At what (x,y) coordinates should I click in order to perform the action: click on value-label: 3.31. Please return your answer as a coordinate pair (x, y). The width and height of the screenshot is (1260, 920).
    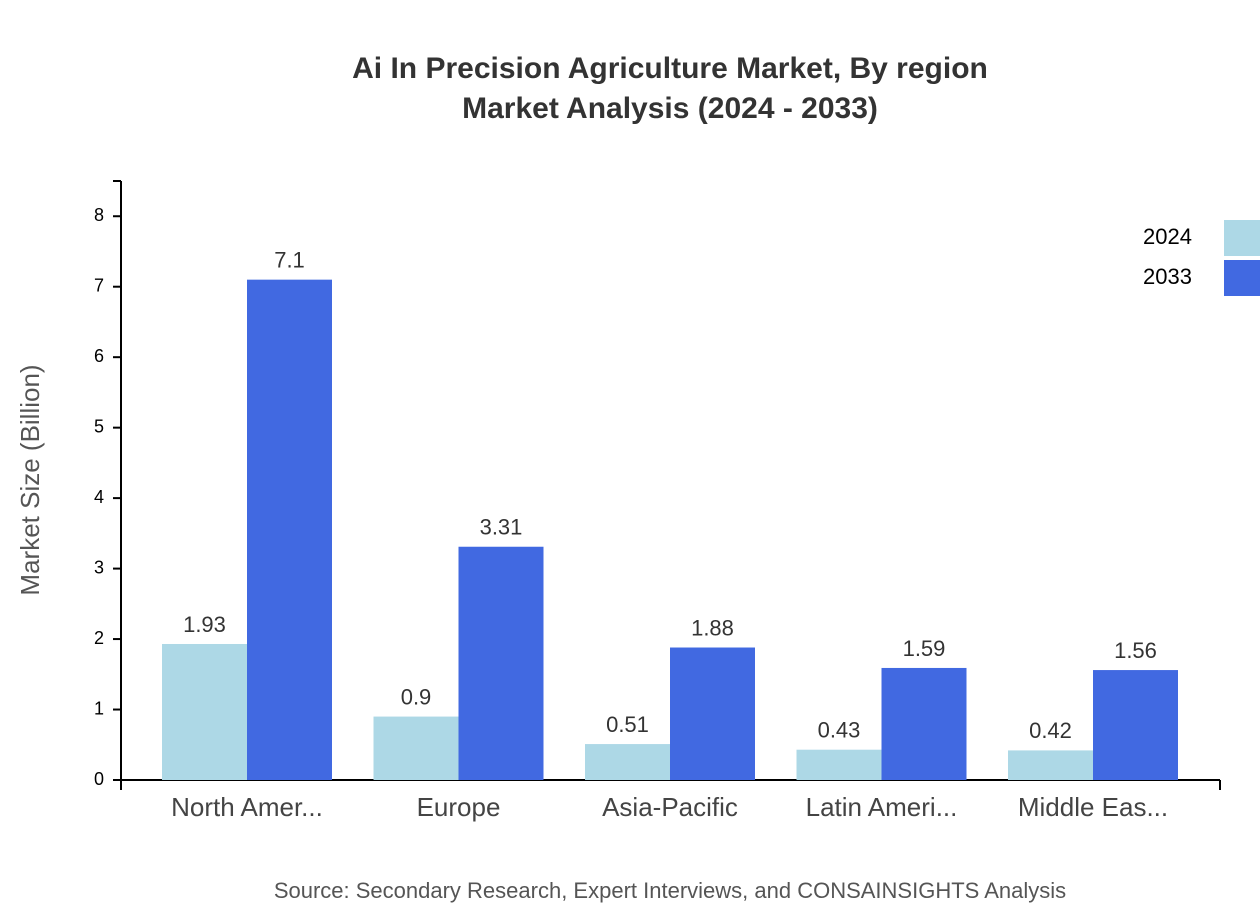
    Looking at the image, I should click on (501, 527).